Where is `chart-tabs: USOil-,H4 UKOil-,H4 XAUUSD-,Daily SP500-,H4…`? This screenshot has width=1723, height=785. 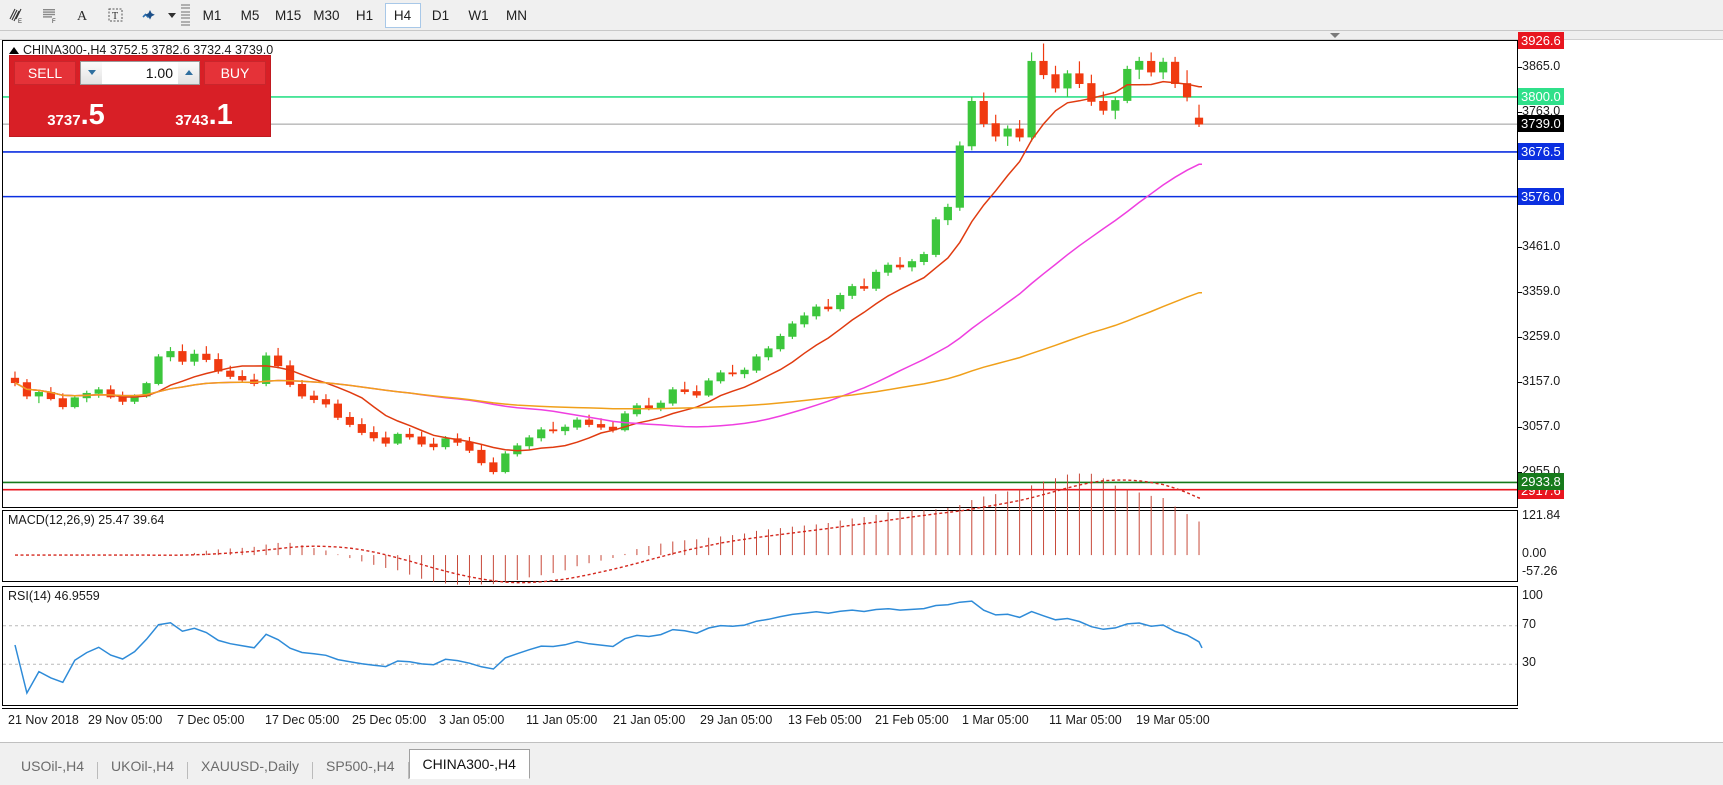 chart-tabs: USOil-,H4 UKOil-,H4 XAUUSD-,Daily SP500-,H4… is located at coordinates (269, 764).